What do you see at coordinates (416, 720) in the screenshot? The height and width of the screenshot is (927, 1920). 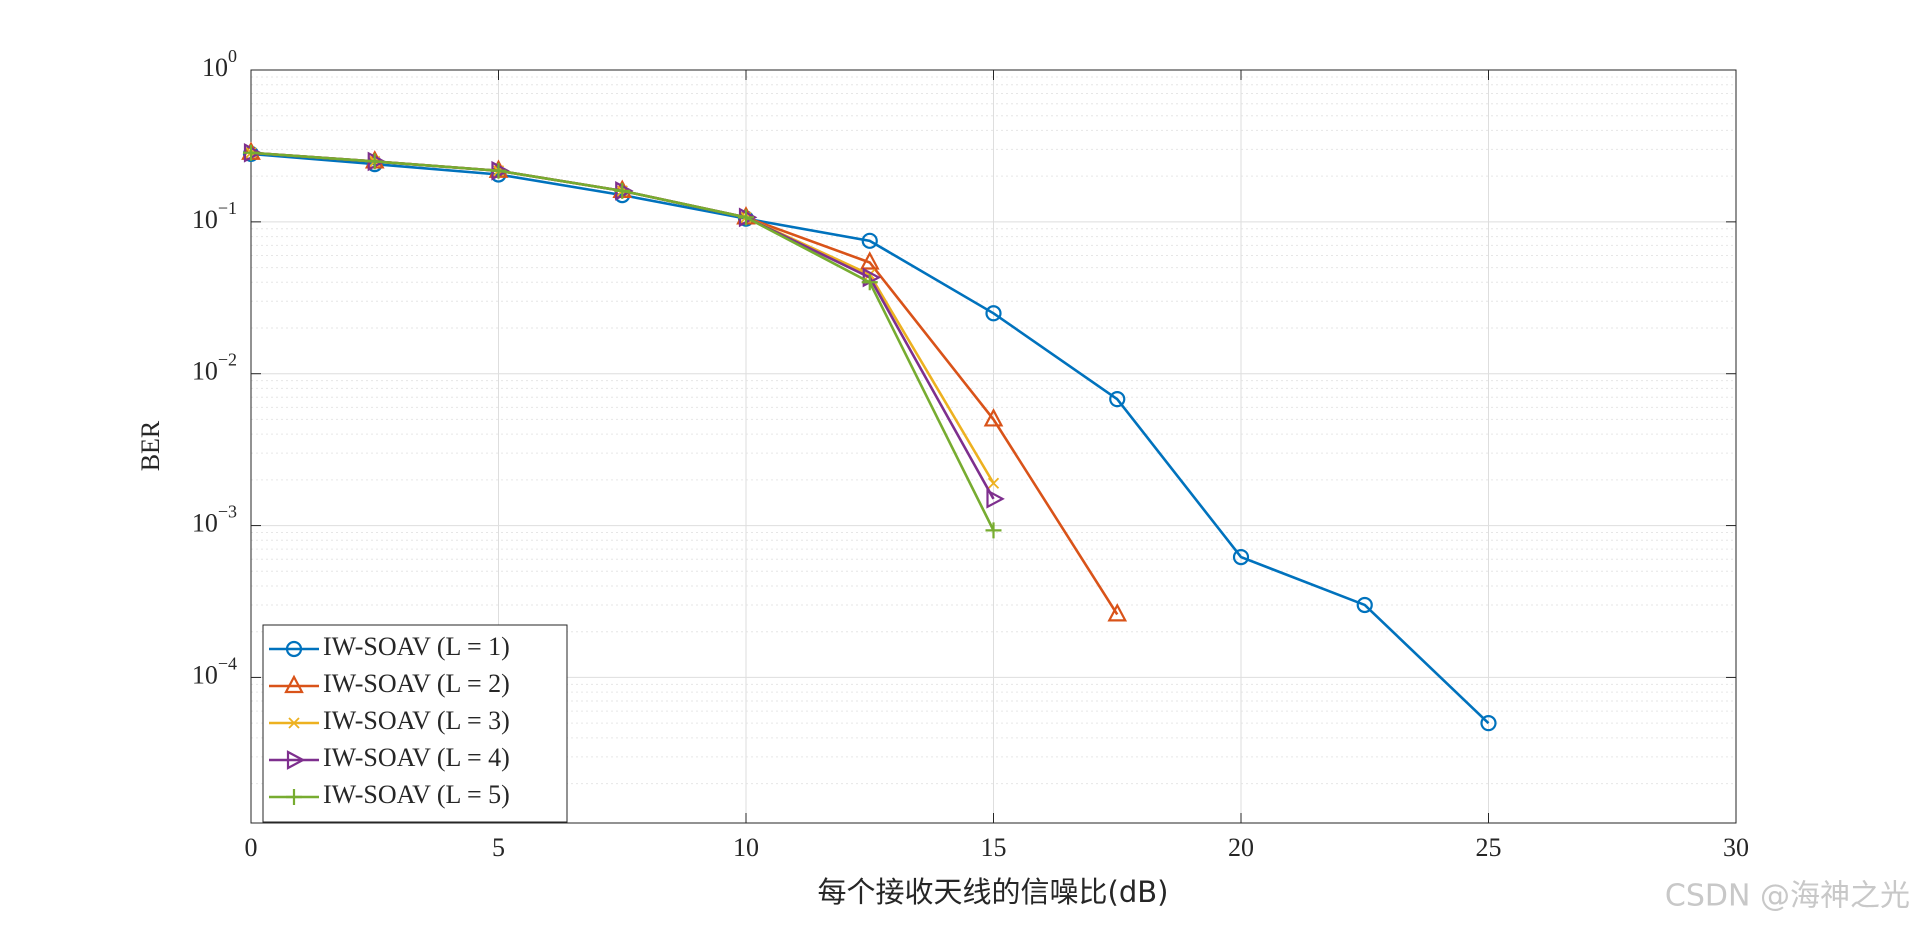 I see `legend-label: IW-SOAV (L = 3)` at bounding box center [416, 720].